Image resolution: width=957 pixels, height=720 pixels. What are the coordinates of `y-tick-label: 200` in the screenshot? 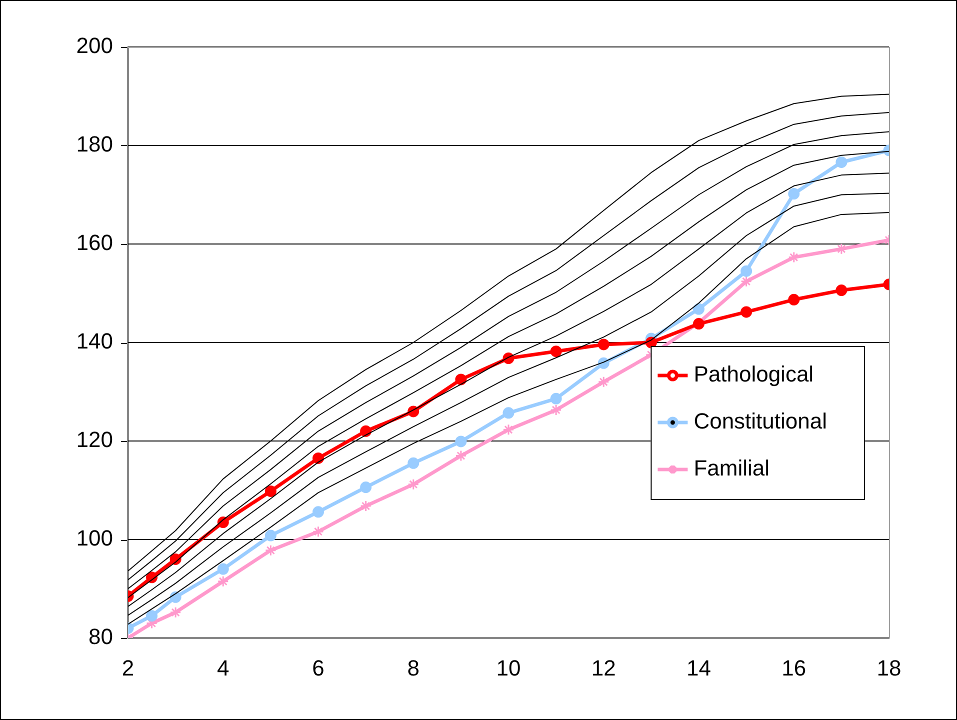 It's located at (94, 45).